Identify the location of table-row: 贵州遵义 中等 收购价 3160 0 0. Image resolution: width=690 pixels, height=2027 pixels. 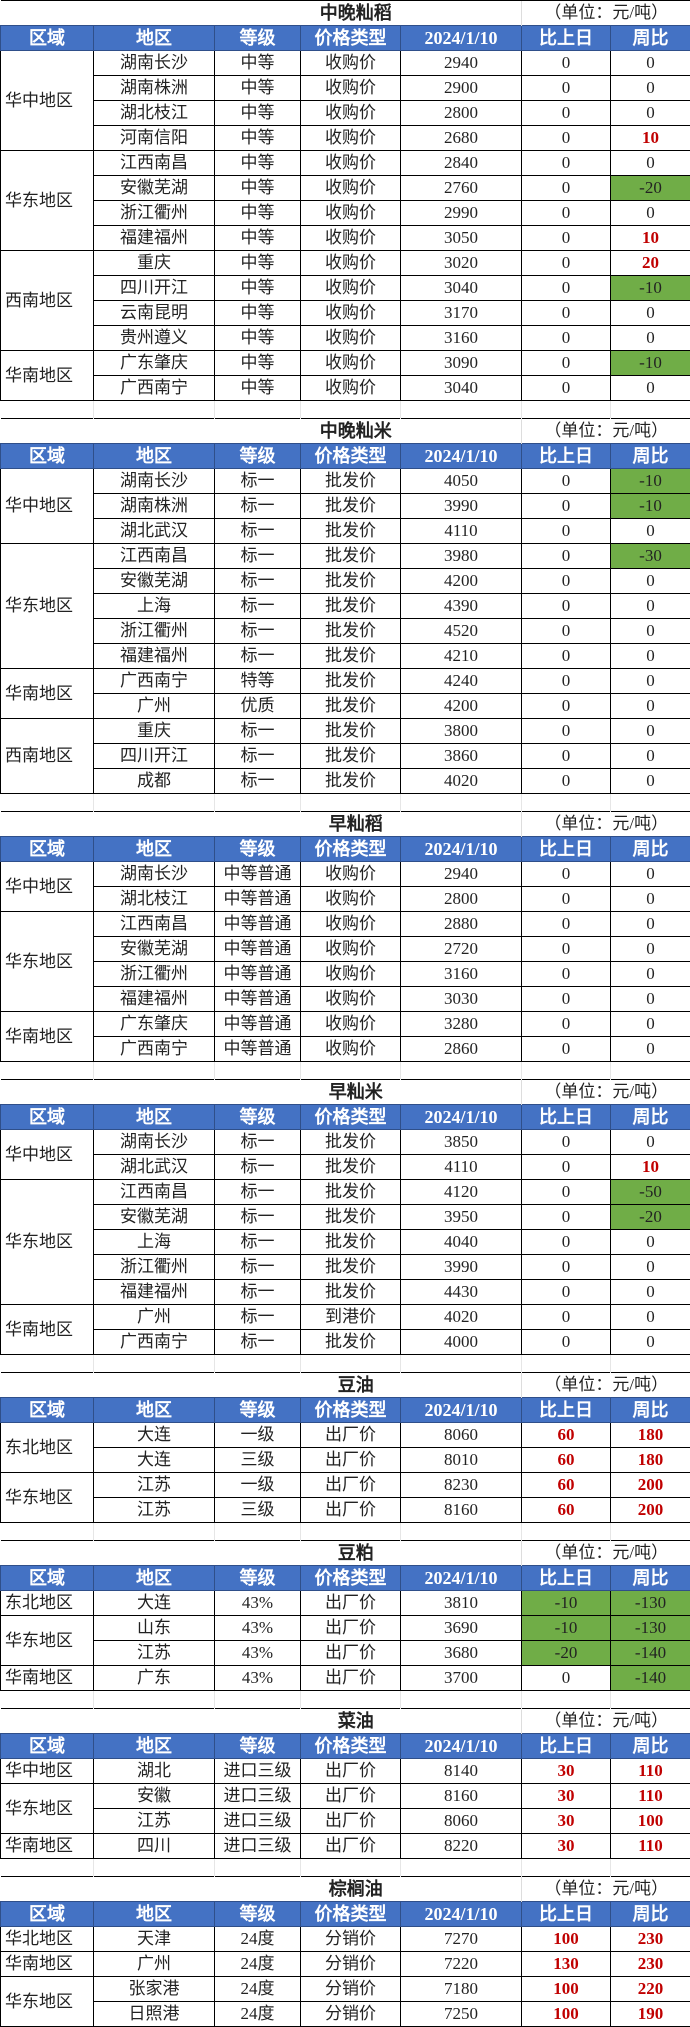
(345, 338).